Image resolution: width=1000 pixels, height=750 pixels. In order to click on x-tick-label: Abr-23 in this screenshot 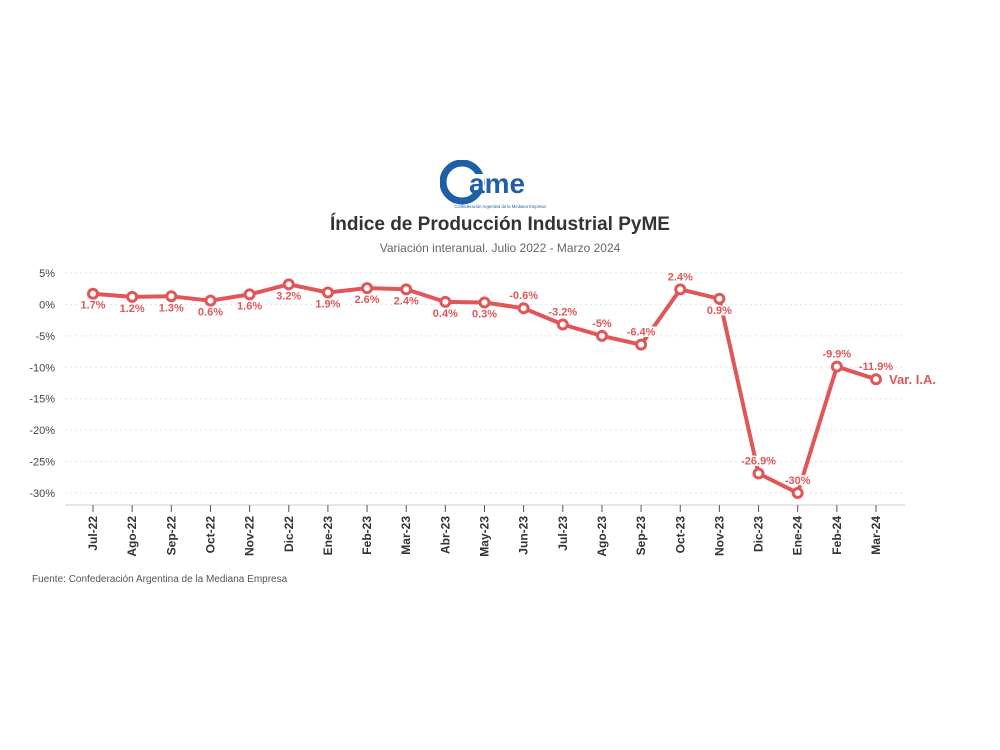, I will do `click(445, 535)`.